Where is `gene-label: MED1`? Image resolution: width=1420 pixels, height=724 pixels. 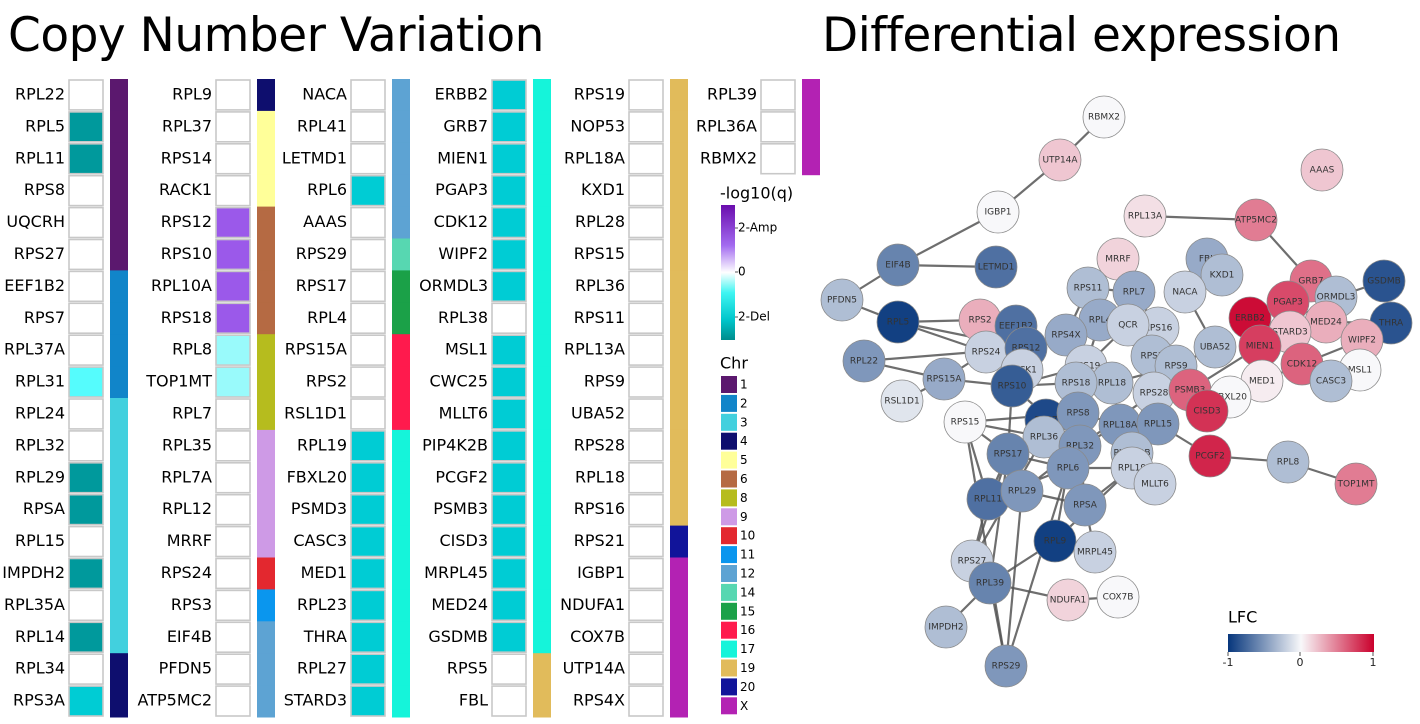 gene-label: MED1 is located at coordinates (324, 572).